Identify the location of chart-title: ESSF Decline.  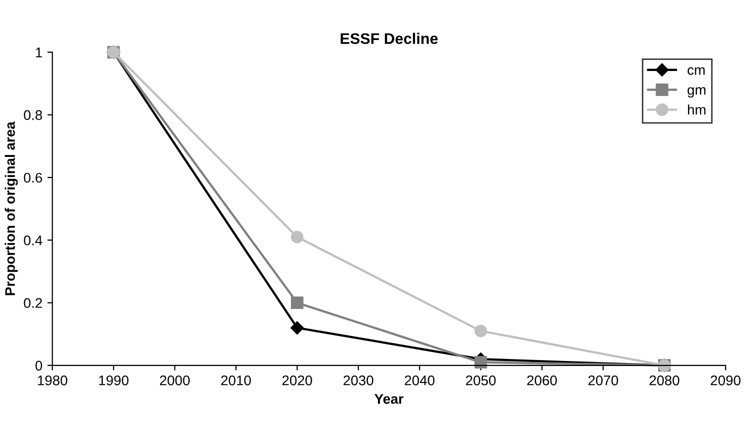
(389, 38).